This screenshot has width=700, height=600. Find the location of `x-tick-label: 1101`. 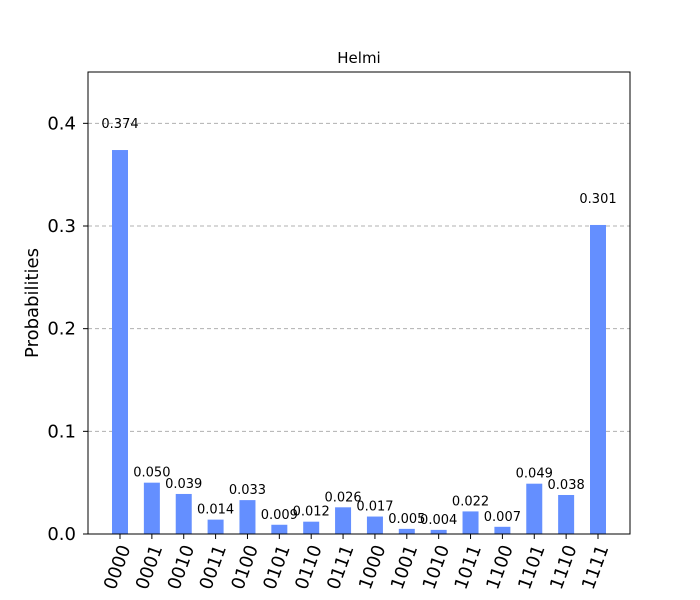

x-tick-label: 1101 is located at coordinates (531, 567).